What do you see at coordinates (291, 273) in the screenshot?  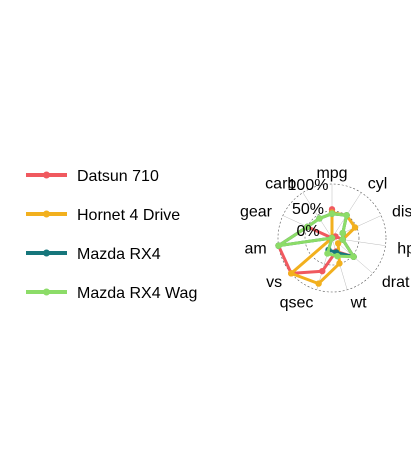 I see `point-1-vs` at bounding box center [291, 273].